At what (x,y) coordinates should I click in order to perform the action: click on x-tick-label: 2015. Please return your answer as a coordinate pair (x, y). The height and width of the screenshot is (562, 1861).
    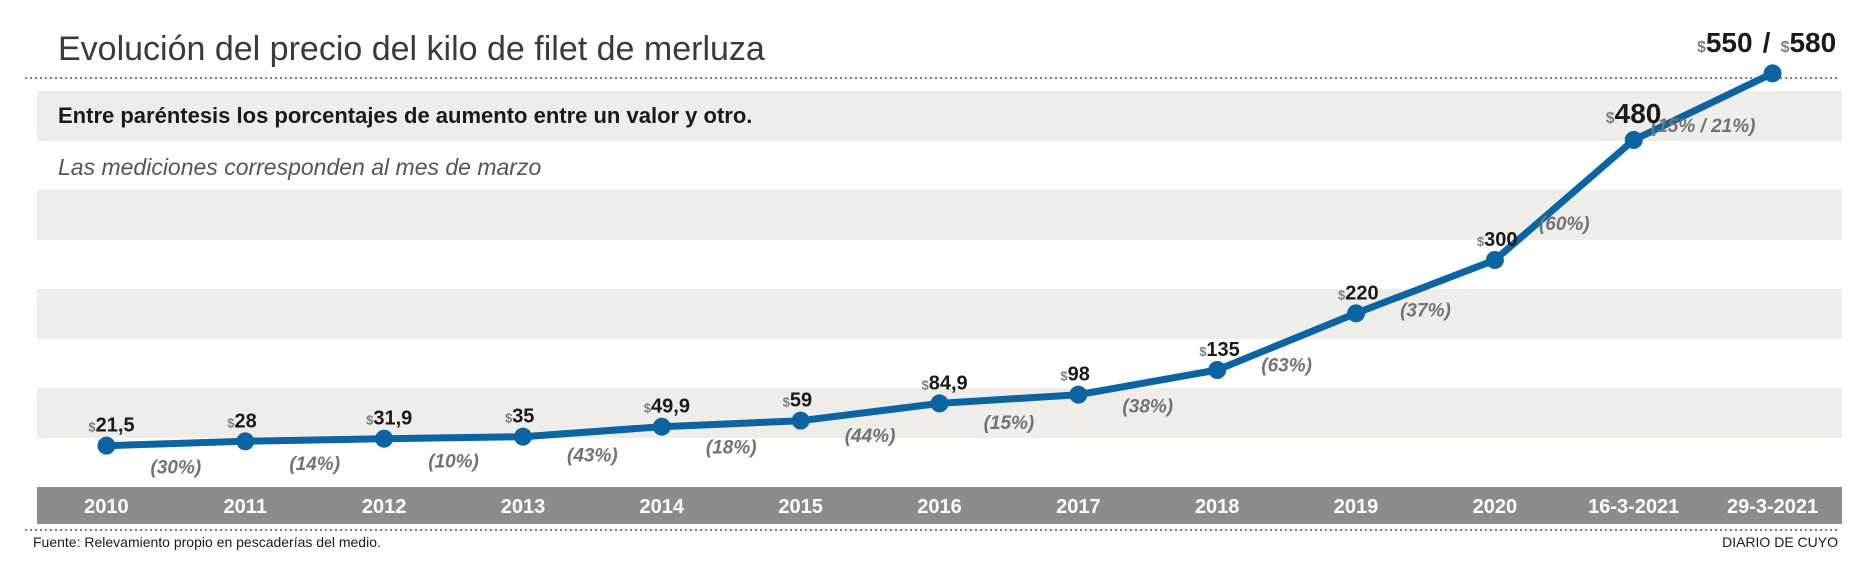
    Looking at the image, I should click on (800, 507).